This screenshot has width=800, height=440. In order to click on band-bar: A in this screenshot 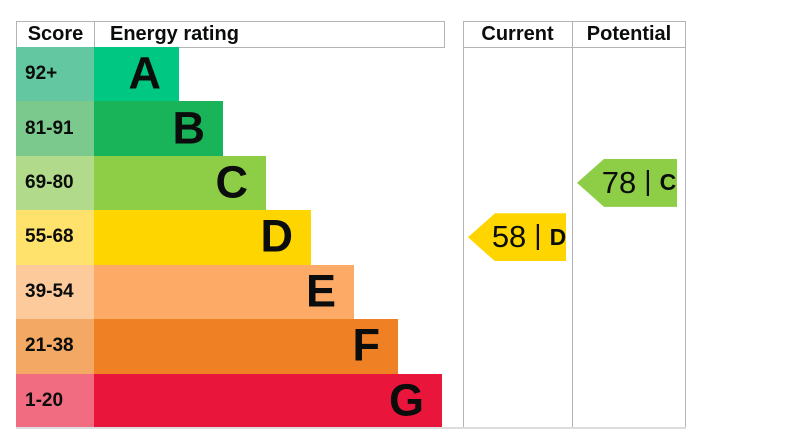, I will do `click(136, 74)`.